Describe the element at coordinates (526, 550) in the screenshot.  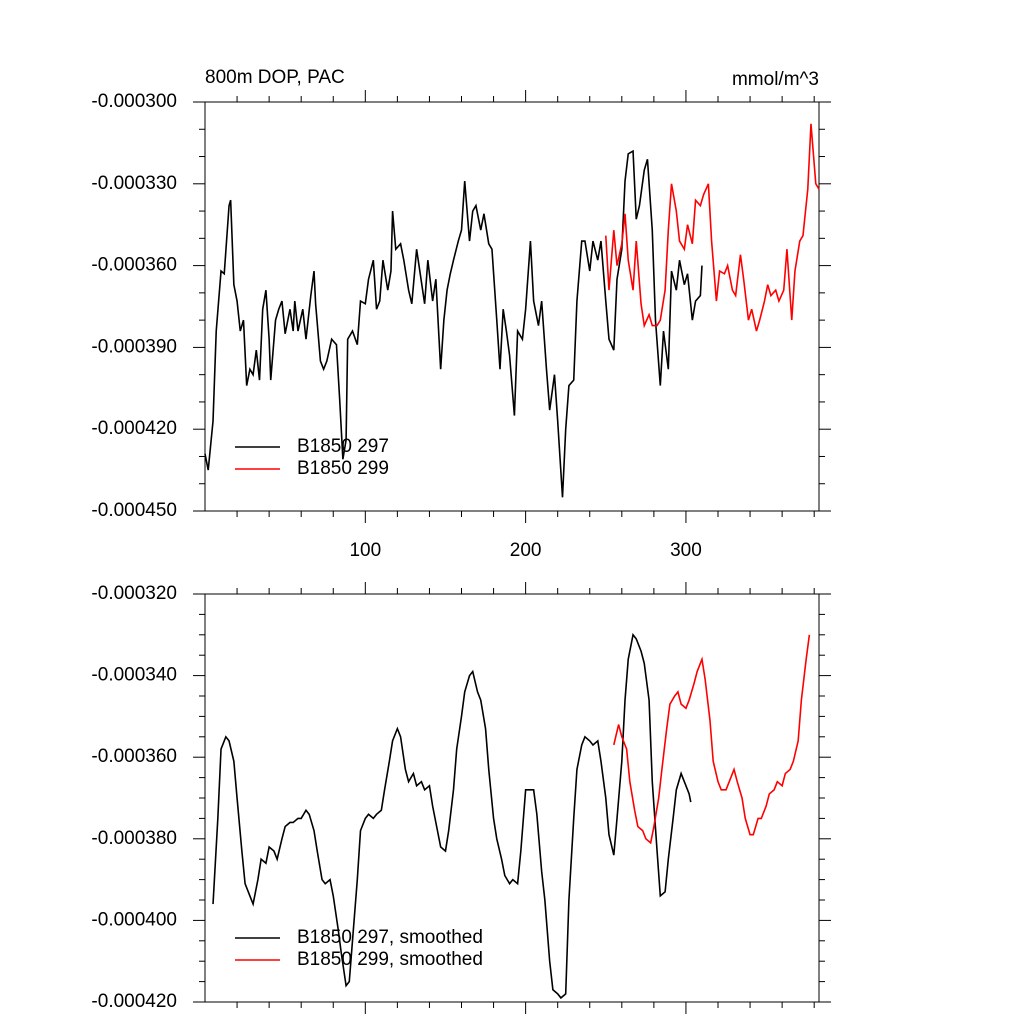
I see `x-tick-label: 200` at that location.